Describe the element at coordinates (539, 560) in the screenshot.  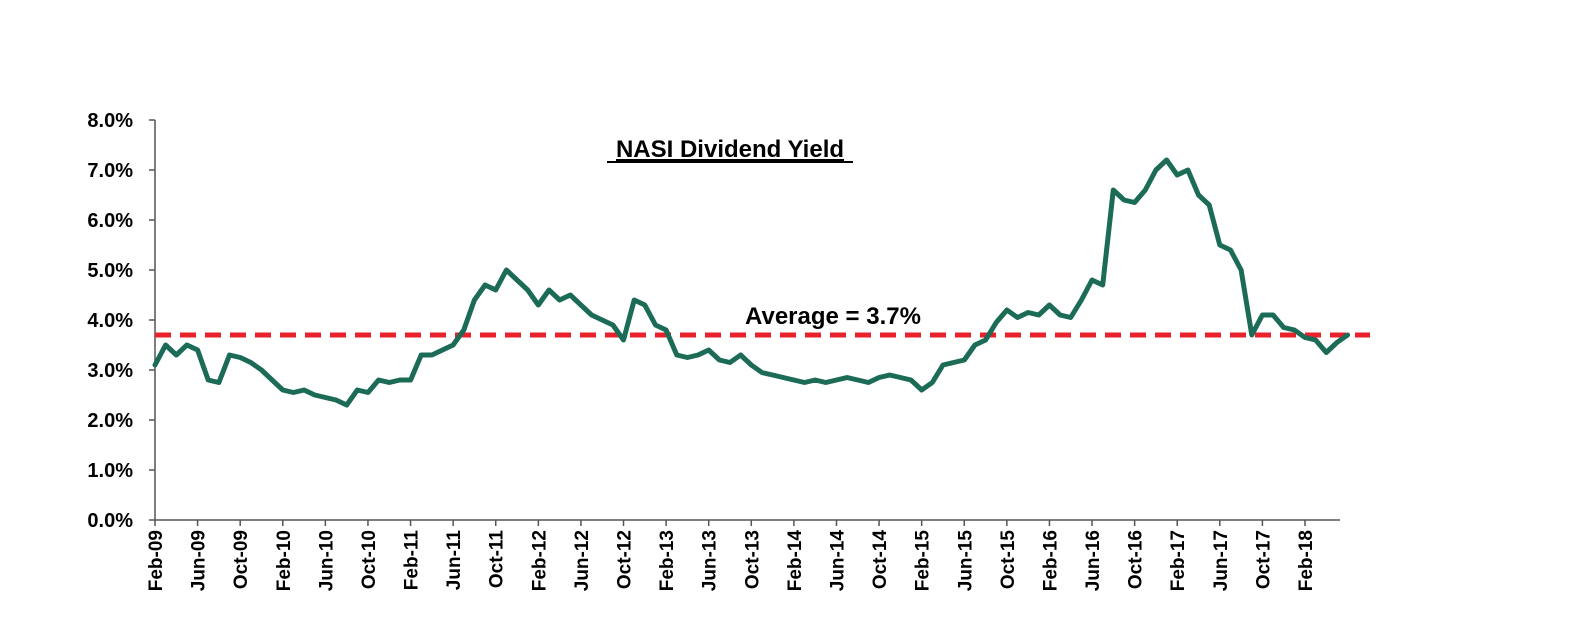
I see `x-tick-label: Feb-12` at that location.